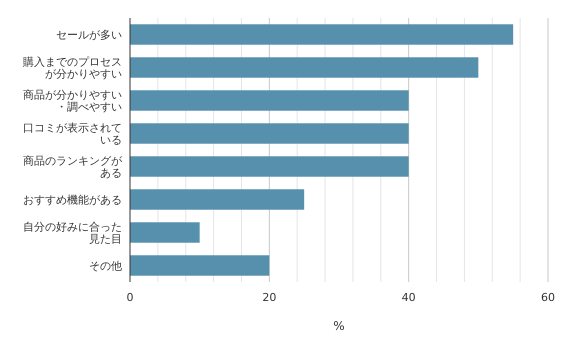 Image resolution: width=567 pixels, height=350 pixels. I want to click on y-tick-label: 口コミが表示されている, so click(72, 134).